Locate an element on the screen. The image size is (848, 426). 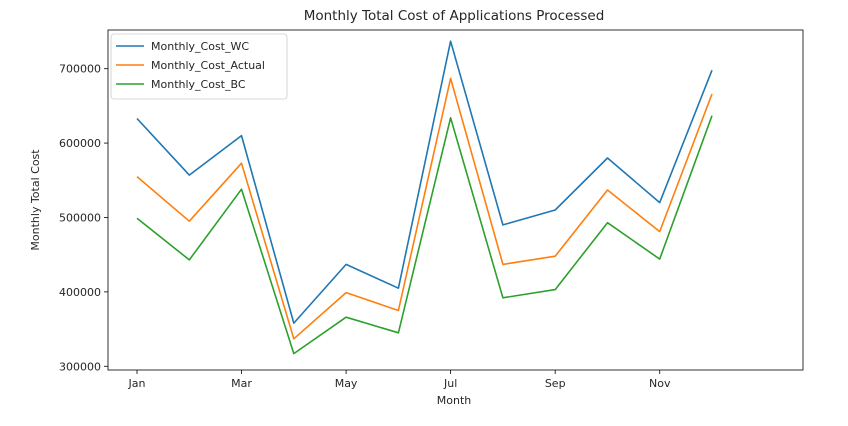
legend-label-1: Monthly_Cost_Actual is located at coordinates (208, 65).